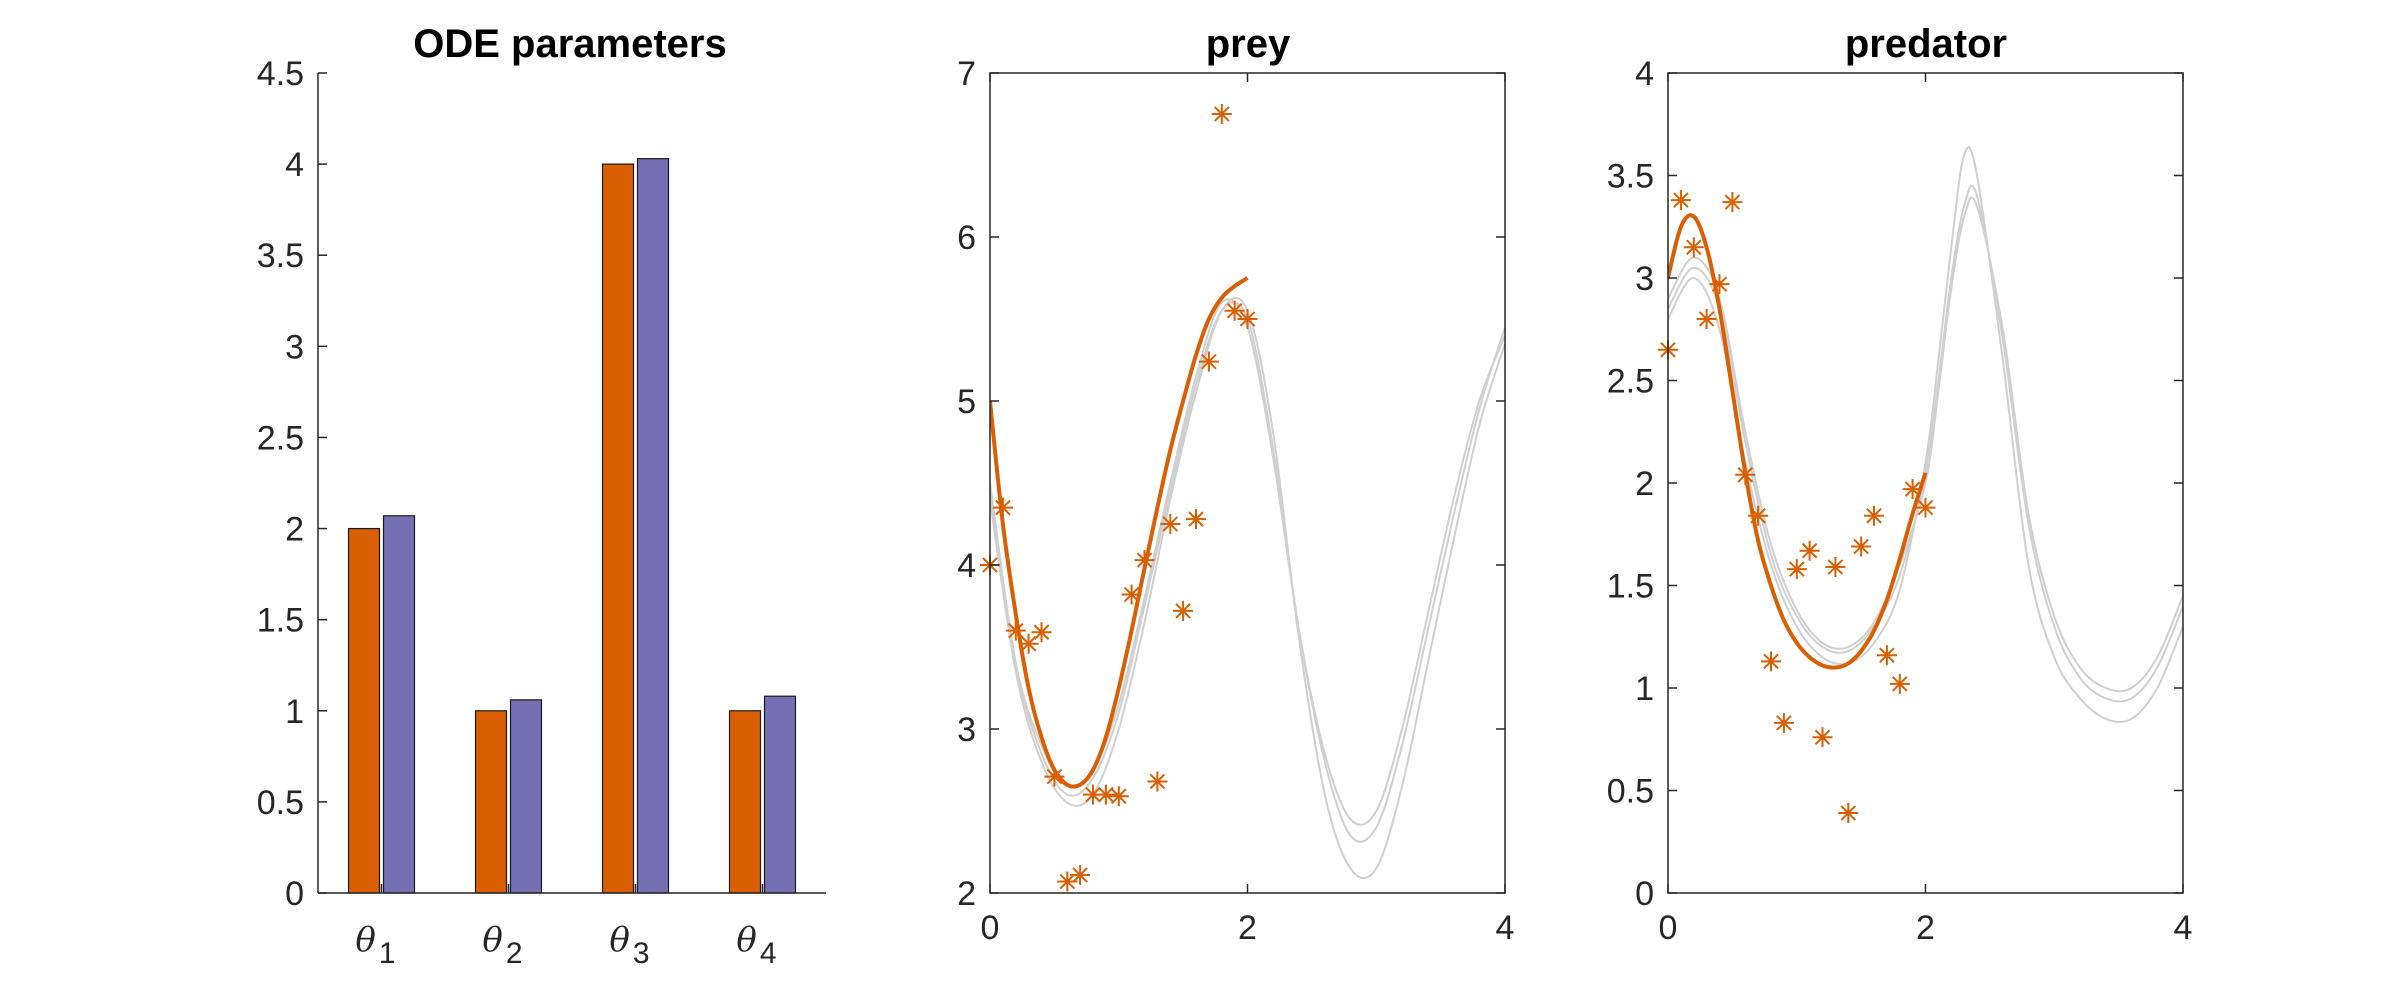 This screenshot has width=2400, height=1000. Describe the element at coordinates (1644, 689) in the screenshot. I see `y-tick-label: 1` at that location.